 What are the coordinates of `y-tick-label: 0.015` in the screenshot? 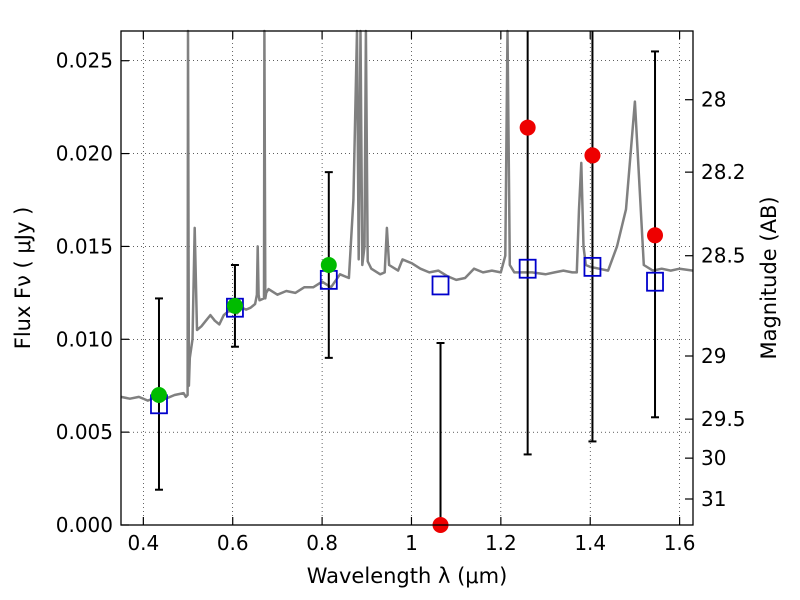 It's located at (84, 246).